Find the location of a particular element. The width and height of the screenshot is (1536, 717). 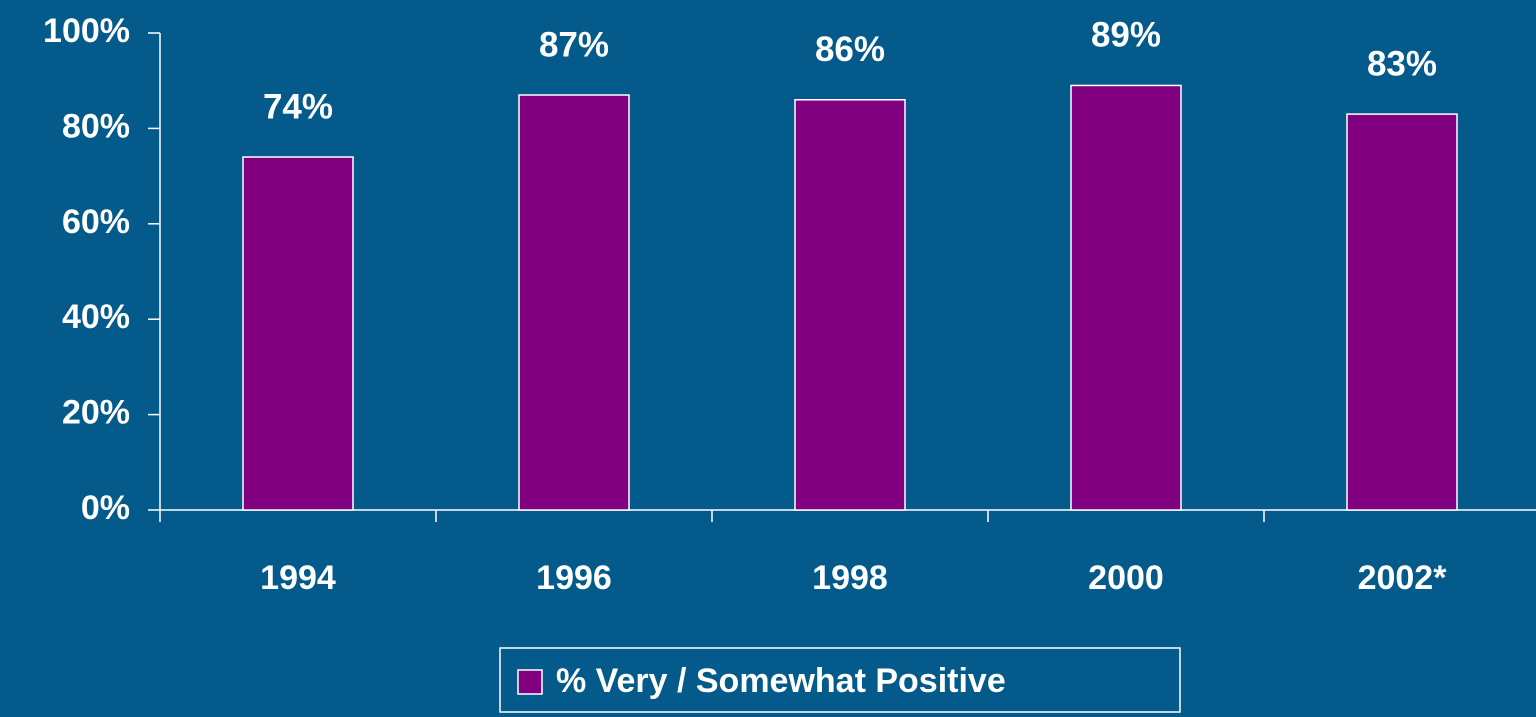

x-tick-label: 1994 is located at coordinates (298, 578).